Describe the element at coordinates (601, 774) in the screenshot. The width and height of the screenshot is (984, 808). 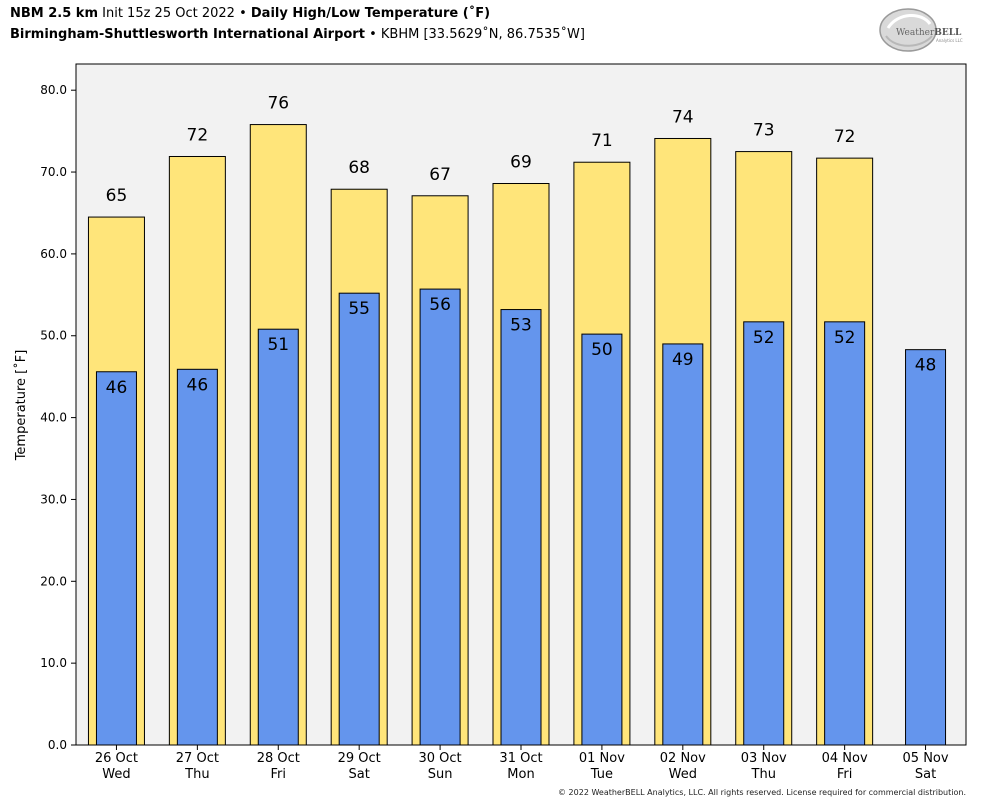
I see `x-tick-label-day: Tue` at that location.